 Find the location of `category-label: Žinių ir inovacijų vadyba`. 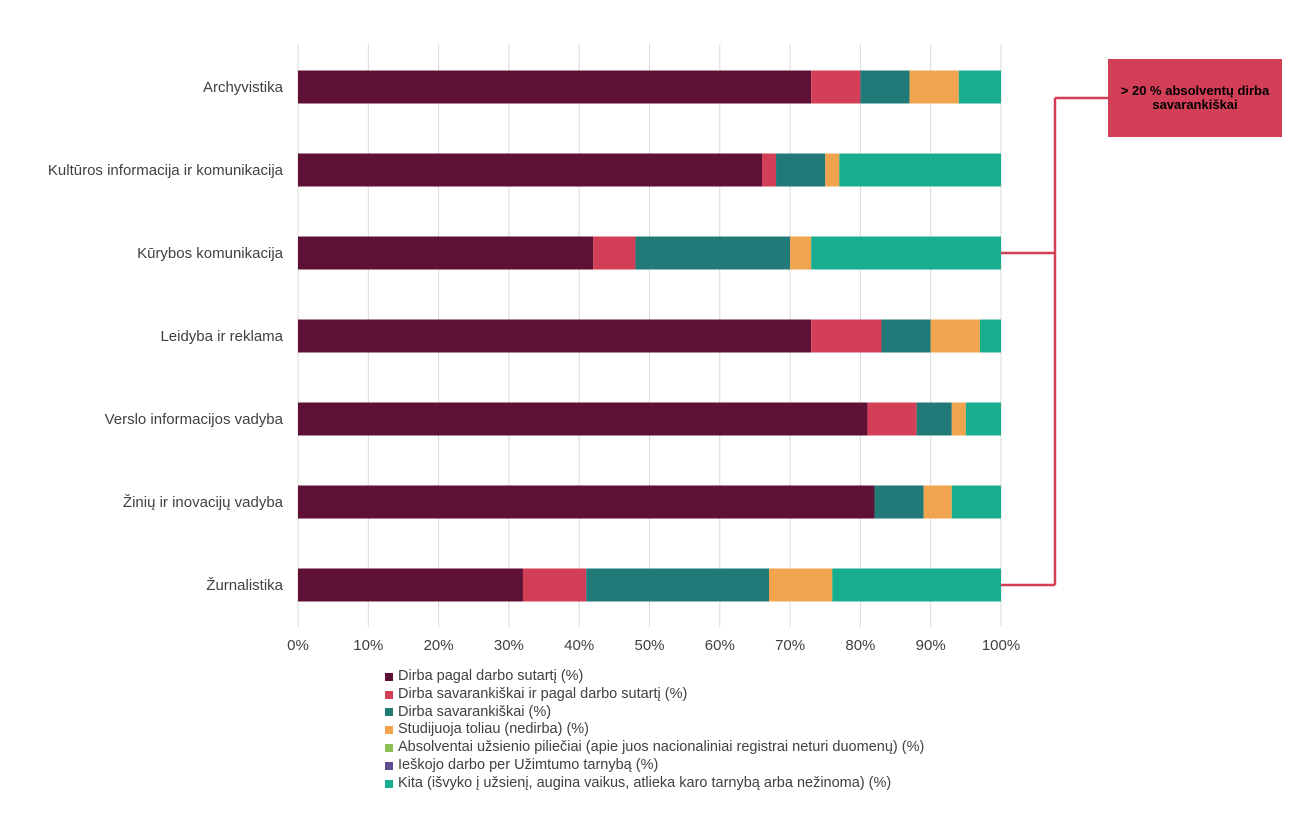

category-label: Žinių ir inovacijų vadyba is located at coordinates (203, 502).